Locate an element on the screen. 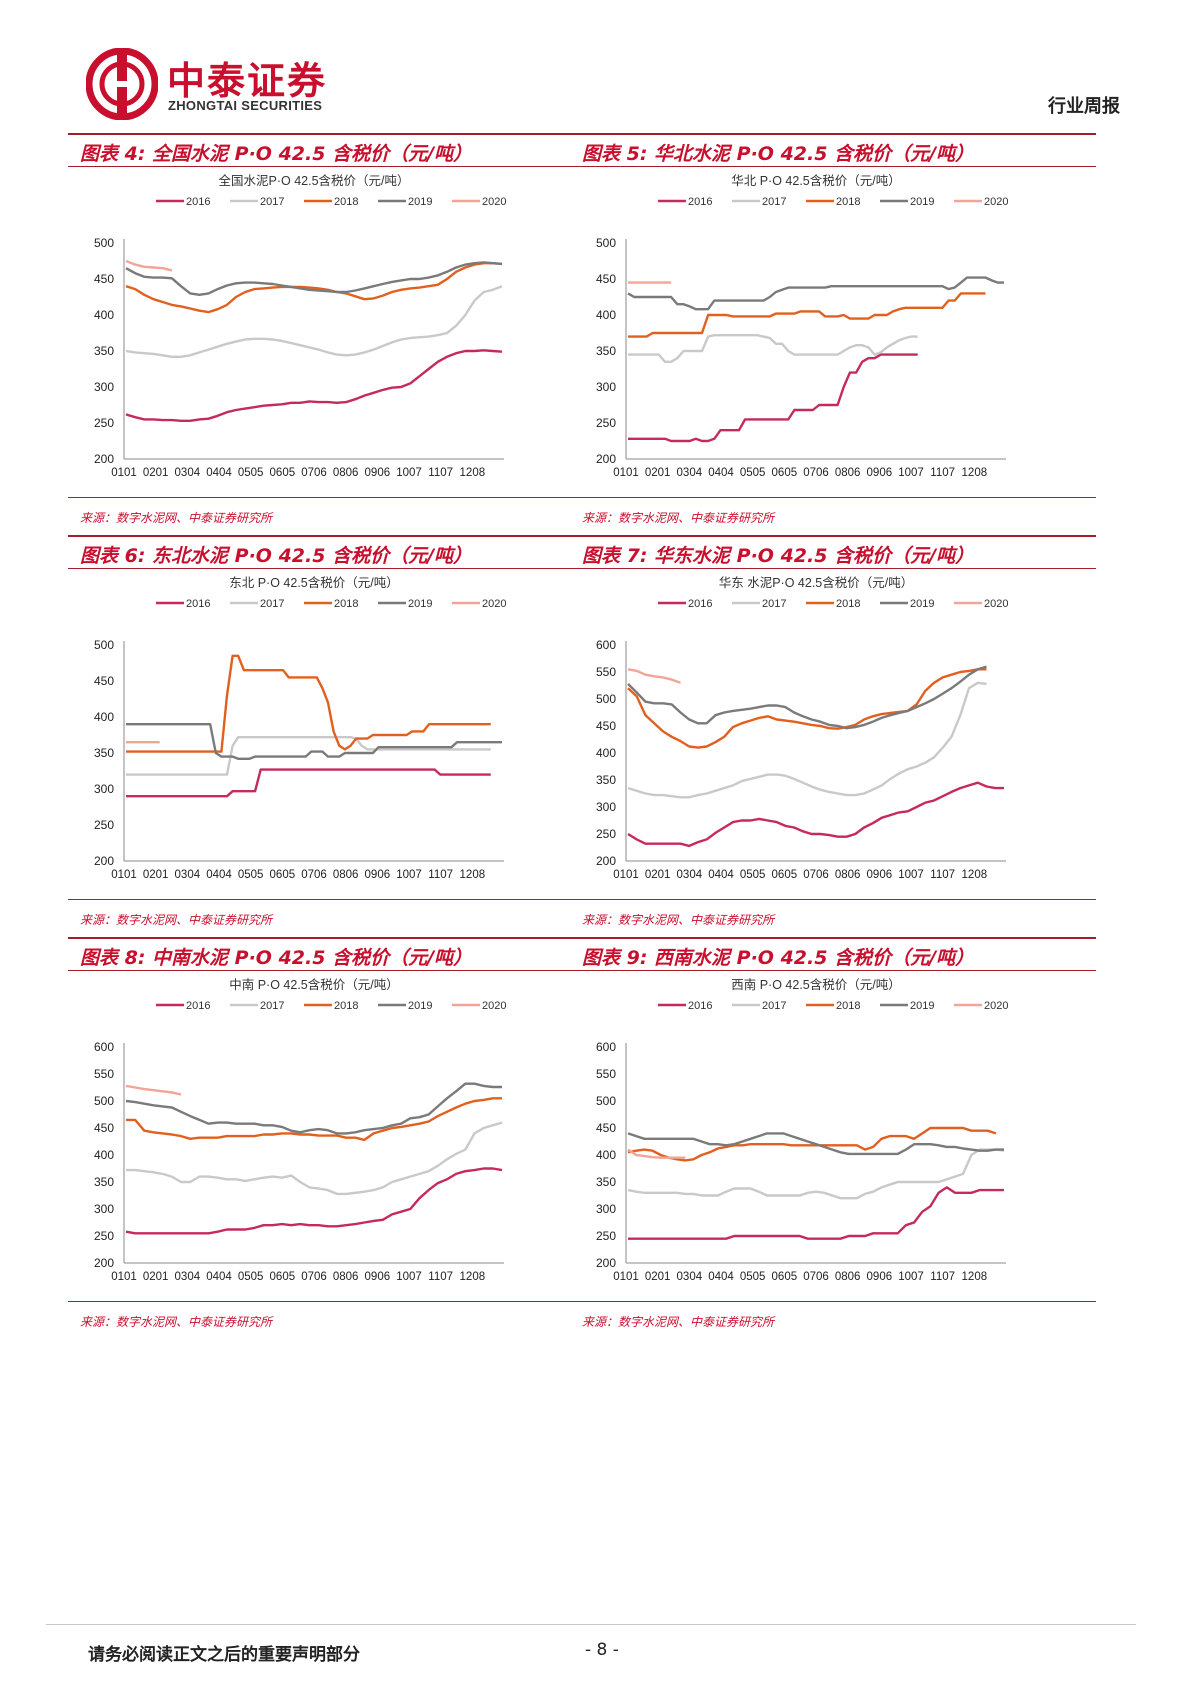  series-line-2020 is located at coordinates (153, 1090).